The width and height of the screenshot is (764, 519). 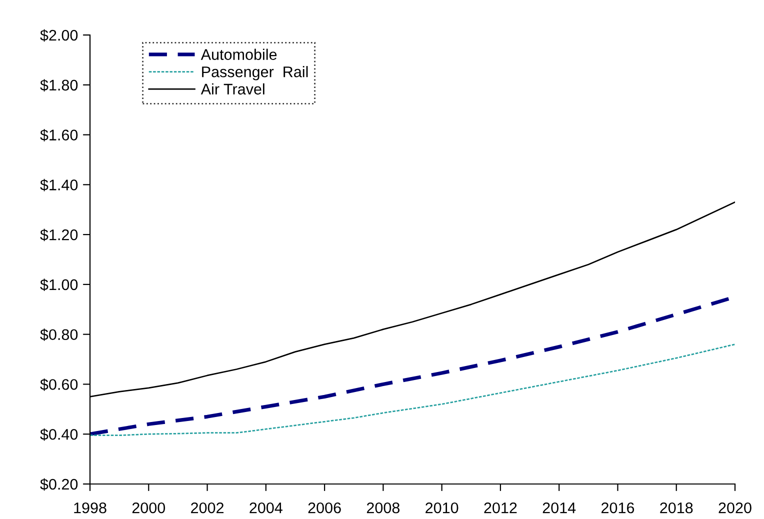 What do you see at coordinates (324, 508) in the screenshot?
I see `x-tick-label: 2006` at bounding box center [324, 508].